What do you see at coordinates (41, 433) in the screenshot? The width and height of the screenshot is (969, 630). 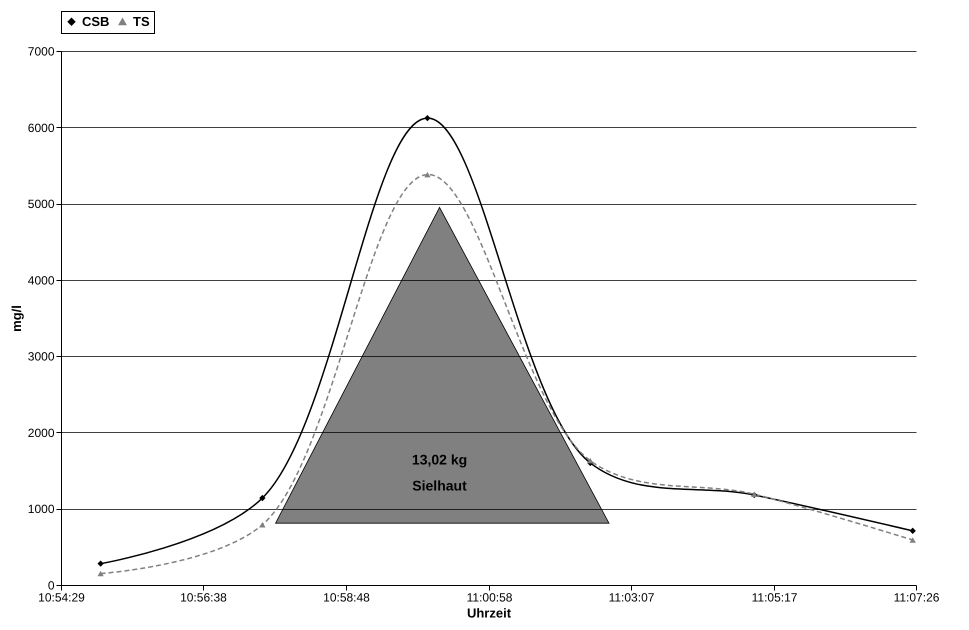 I see `y-tick-label: 2000` at bounding box center [41, 433].